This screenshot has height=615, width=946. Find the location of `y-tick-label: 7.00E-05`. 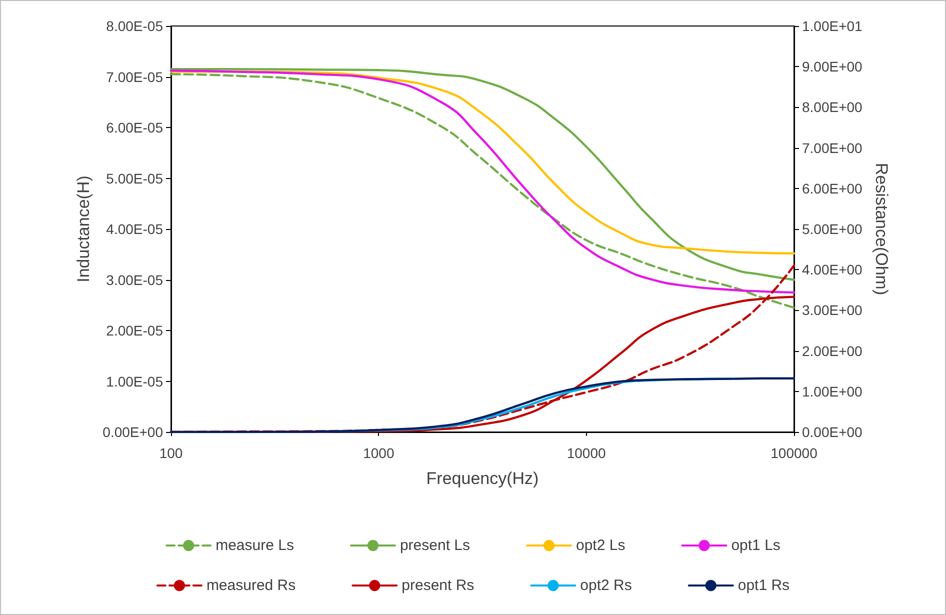

y-tick-label: 7.00E-05 is located at coordinates (135, 76).